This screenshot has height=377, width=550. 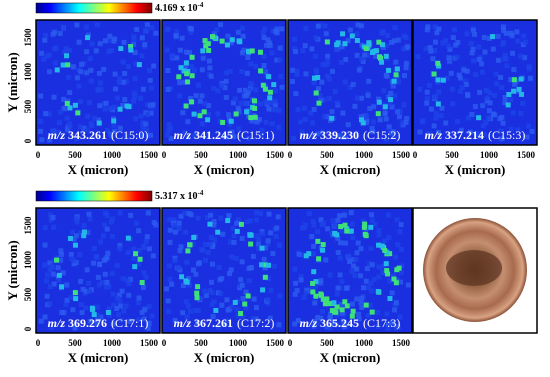 What do you see at coordinates (201, 193) in the screenshot?
I see `colorbar-exponent: -4` at bounding box center [201, 193].